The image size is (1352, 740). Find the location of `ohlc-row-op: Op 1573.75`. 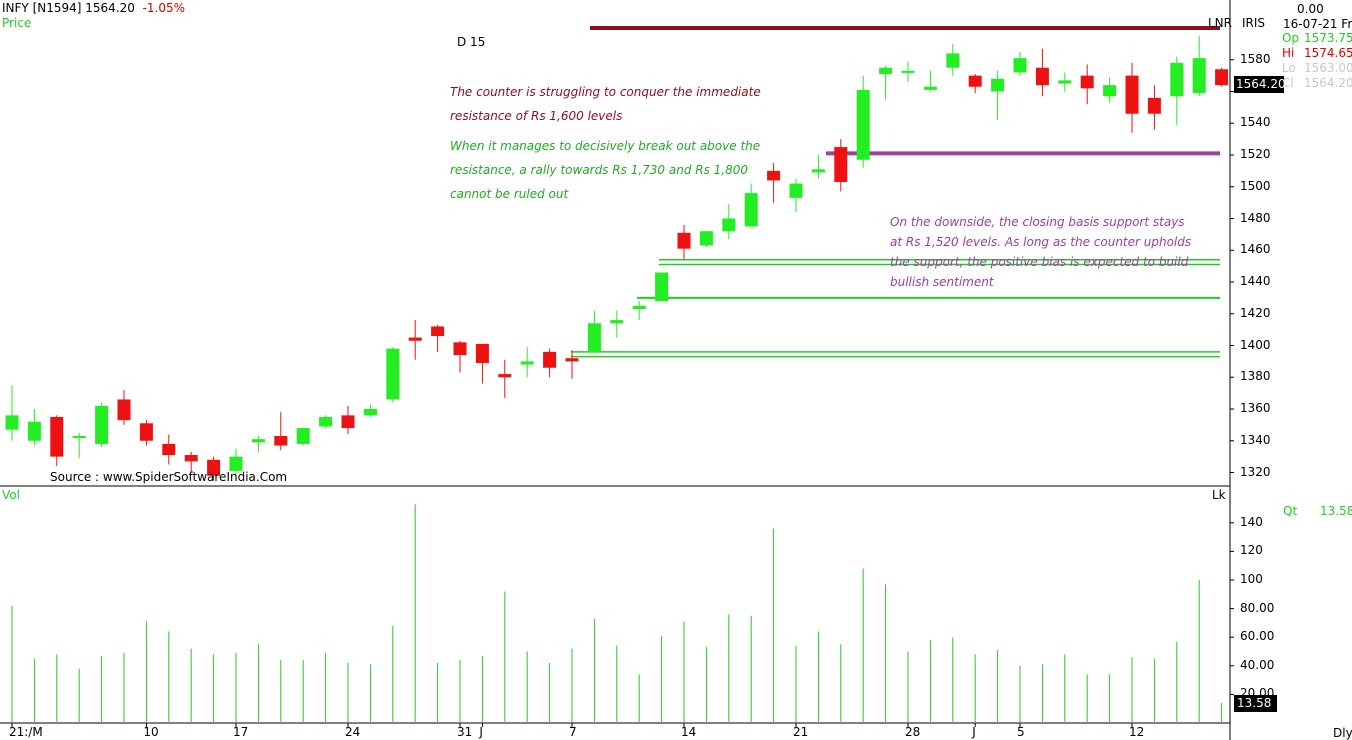

ohlc-row-op: Op 1573.75 is located at coordinates (1317, 38).